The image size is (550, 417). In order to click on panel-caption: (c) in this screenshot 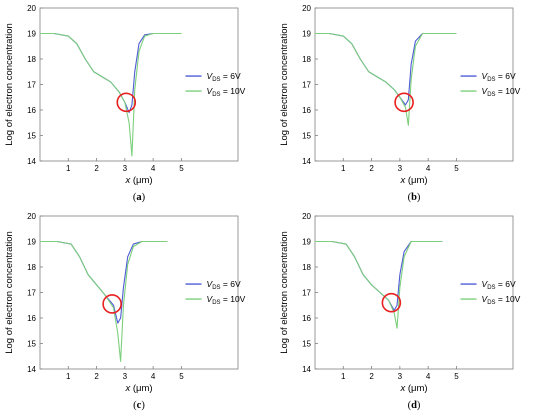, I will do `click(139, 405)`.